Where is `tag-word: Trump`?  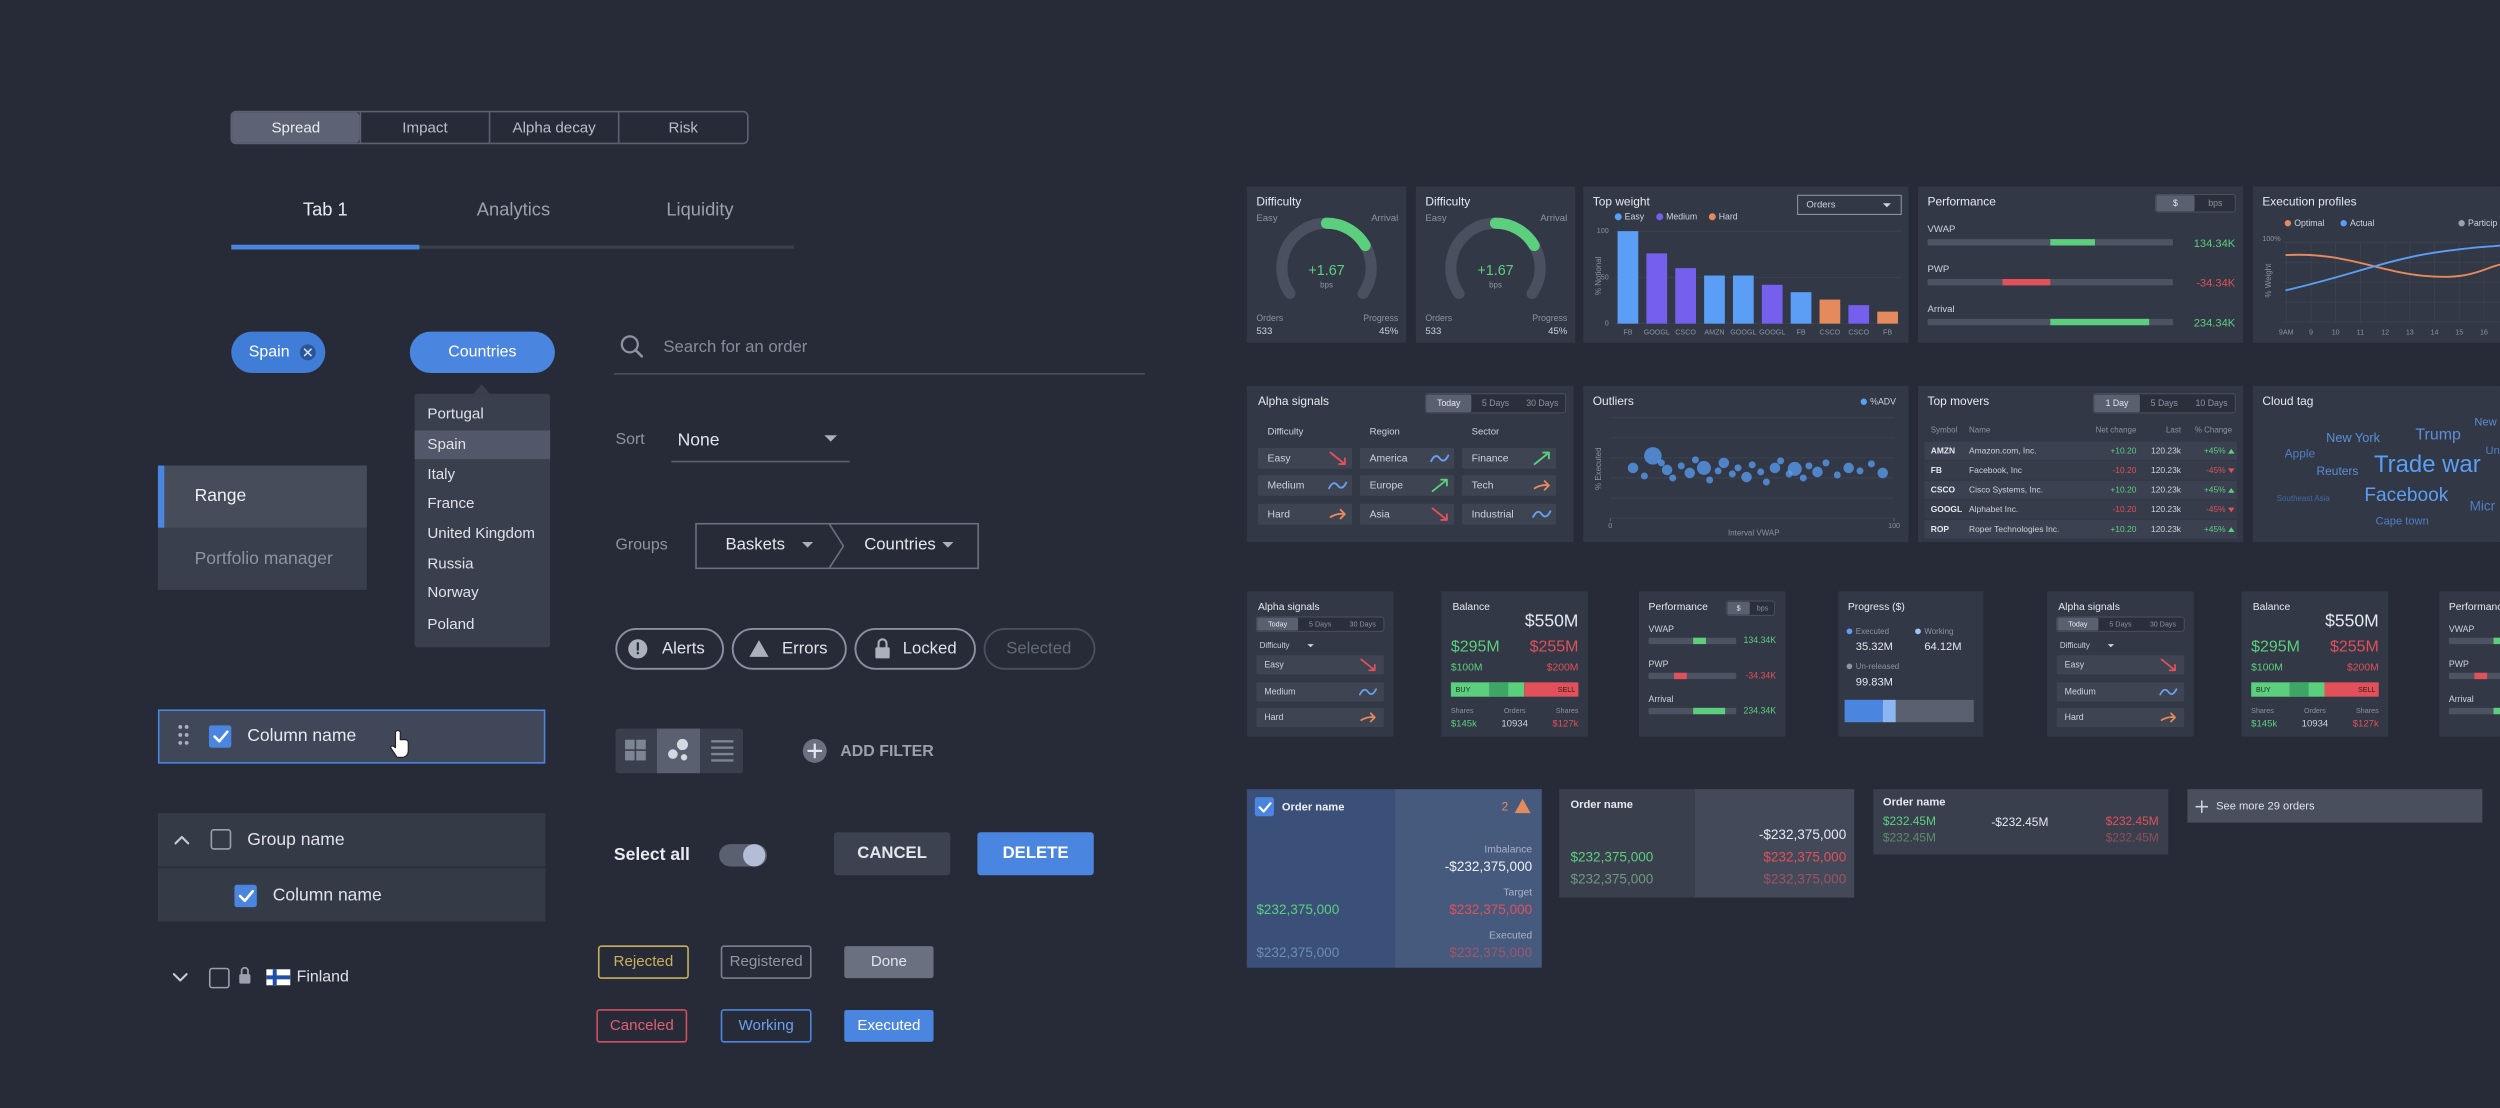
tag-word: Trump is located at coordinates (2438, 434).